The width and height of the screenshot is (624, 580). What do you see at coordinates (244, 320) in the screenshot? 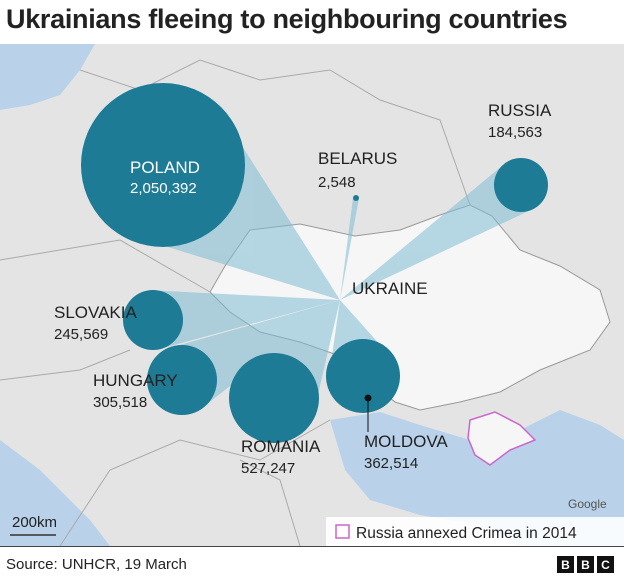
I see `flow-beam-slovakia` at bounding box center [244, 320].